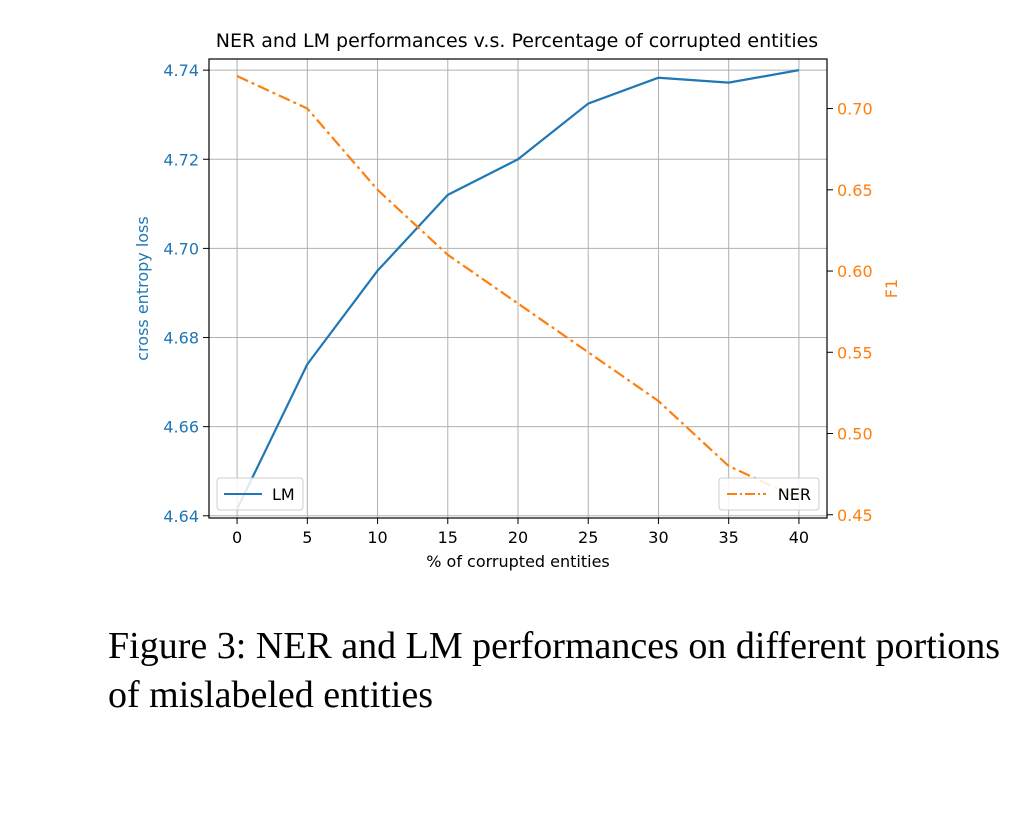  I want to click on x-tick-label: 10, so click(377, 537).